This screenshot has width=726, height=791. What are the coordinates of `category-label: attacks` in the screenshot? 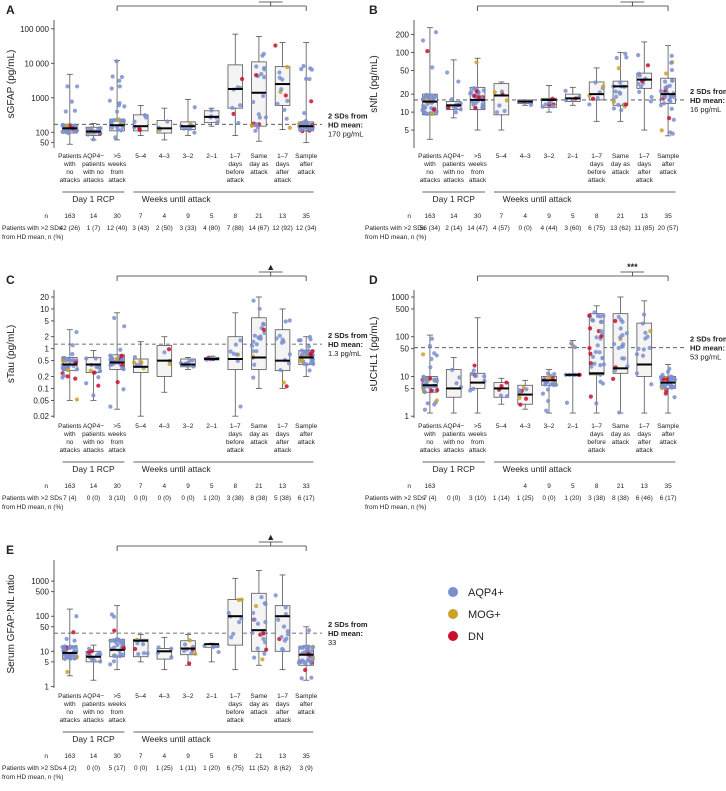 It's located at (93, 450).